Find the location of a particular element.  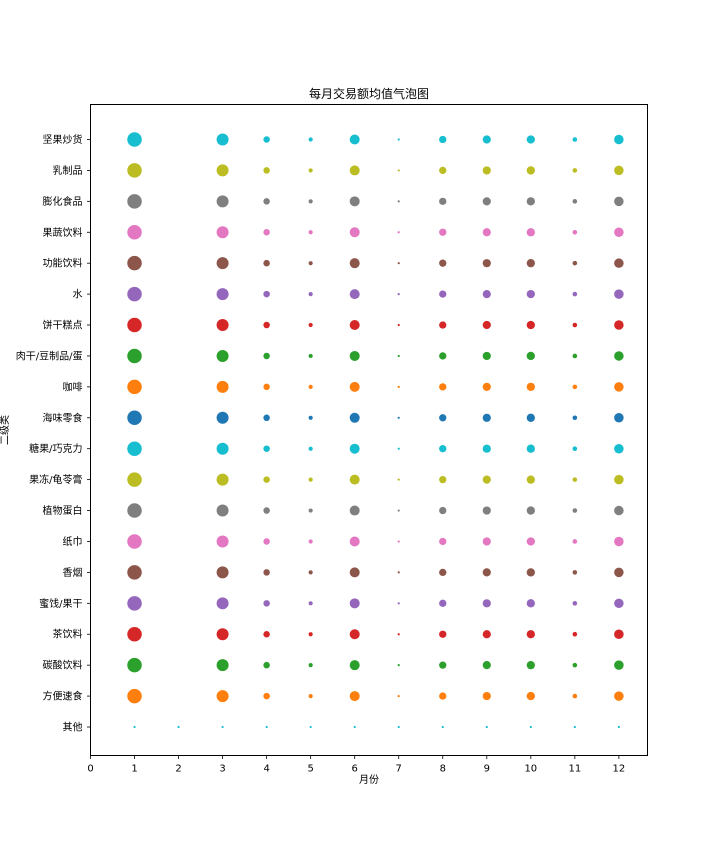

x-tick-label: 9 is located at coordinates (487, 769).